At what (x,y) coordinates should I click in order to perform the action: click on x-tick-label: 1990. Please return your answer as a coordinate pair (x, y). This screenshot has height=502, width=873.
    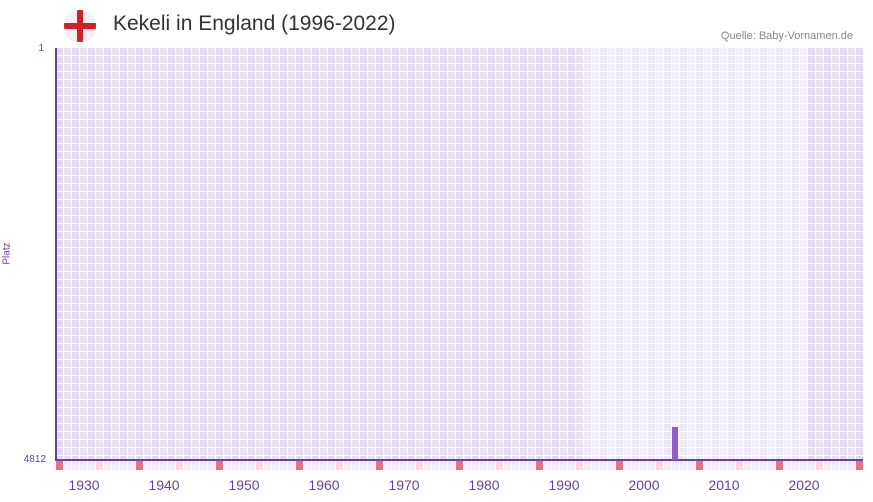
    Looking at the image, I should click on (564, 485).